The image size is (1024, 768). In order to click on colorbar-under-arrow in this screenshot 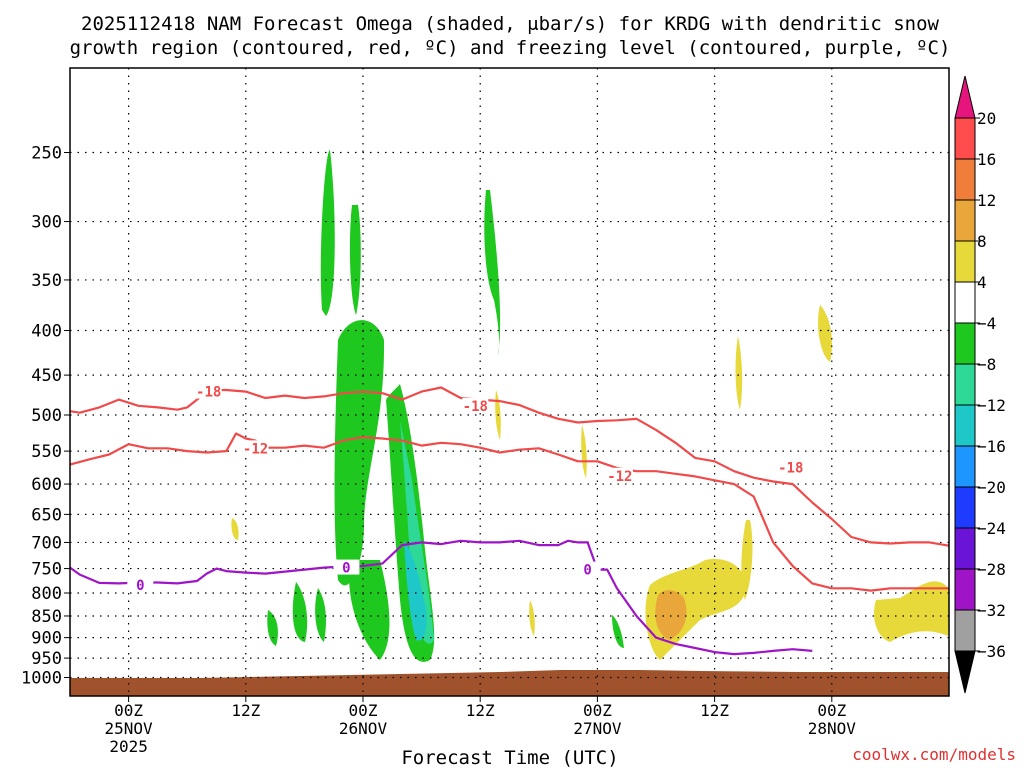, I will do `click(965, 672)`.